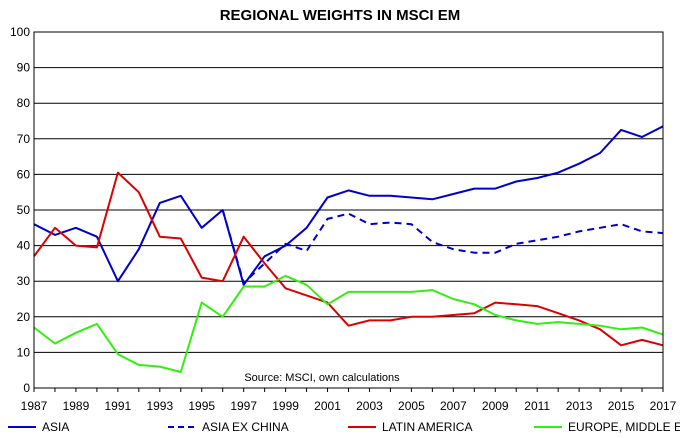  Describe the element at coordinates (495, 406) in the screenshot. I see `x-tick-label: 2009` at that location.